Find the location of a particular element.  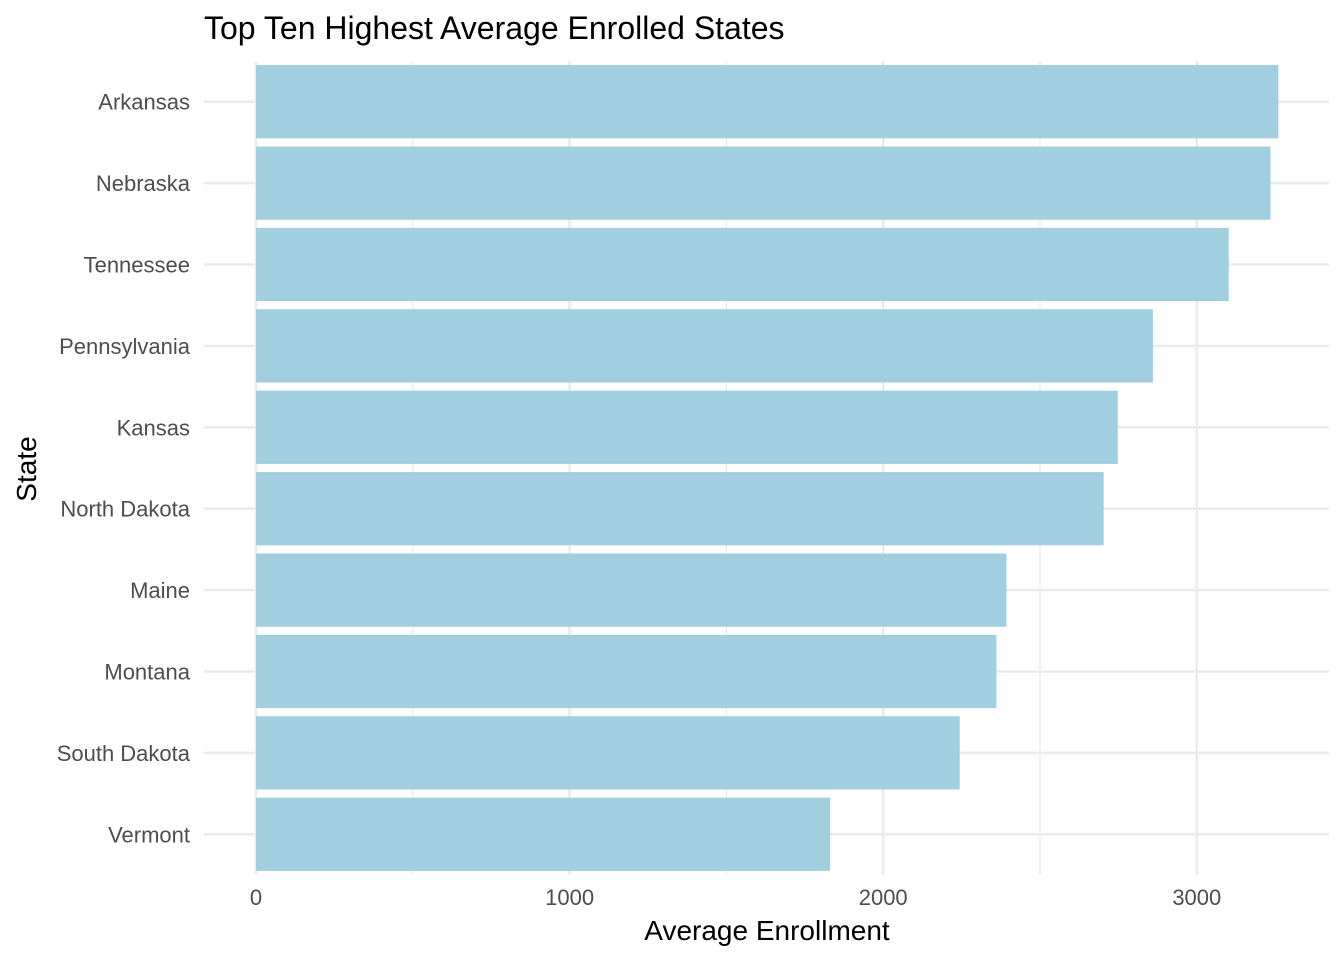

y-tick-label: Maine is located at coordinates (160, 590).